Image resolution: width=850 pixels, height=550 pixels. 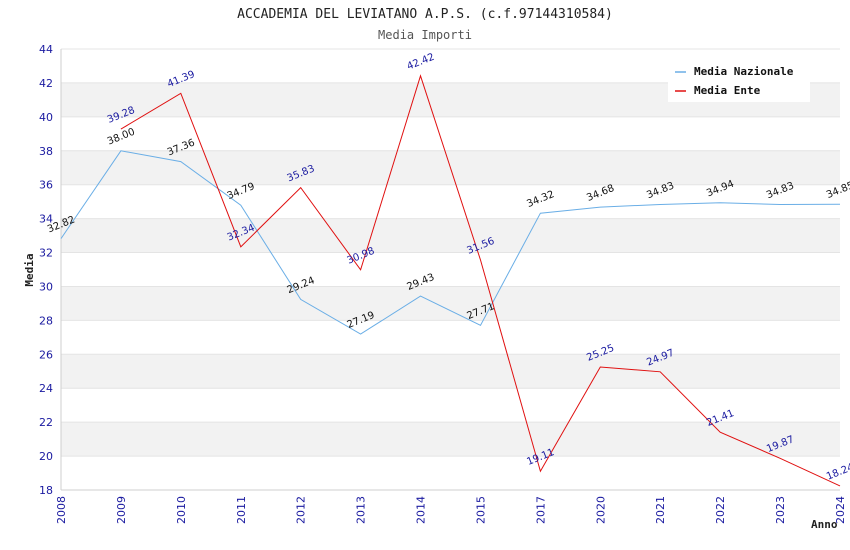 I want to click on x-tick-label: 2008, so click(x=61, y=510).